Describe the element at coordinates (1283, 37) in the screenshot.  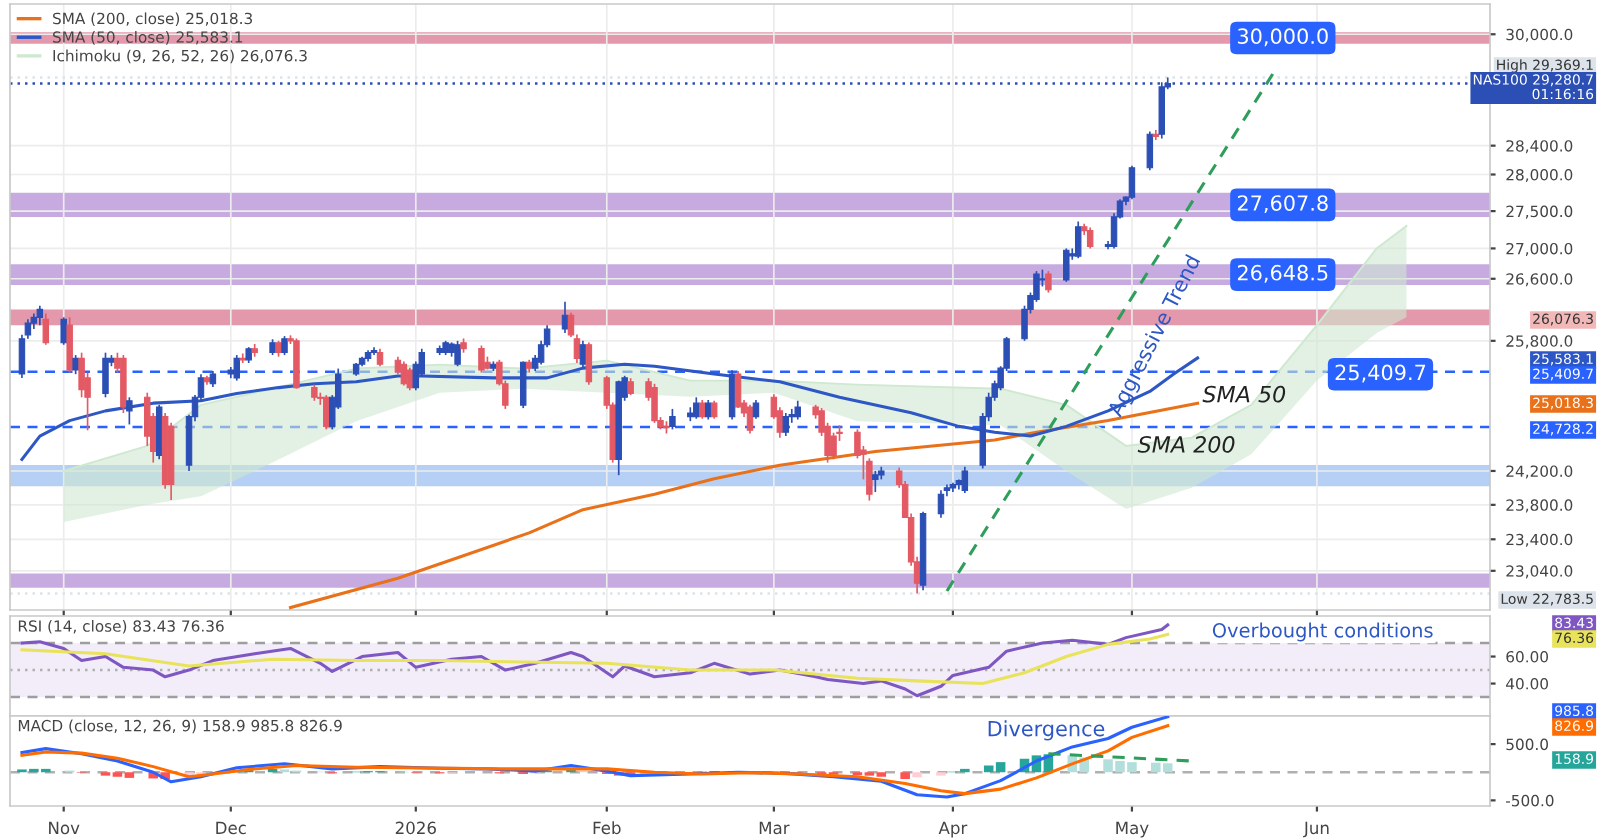
I see `band-label: 30,000.0` at that location.